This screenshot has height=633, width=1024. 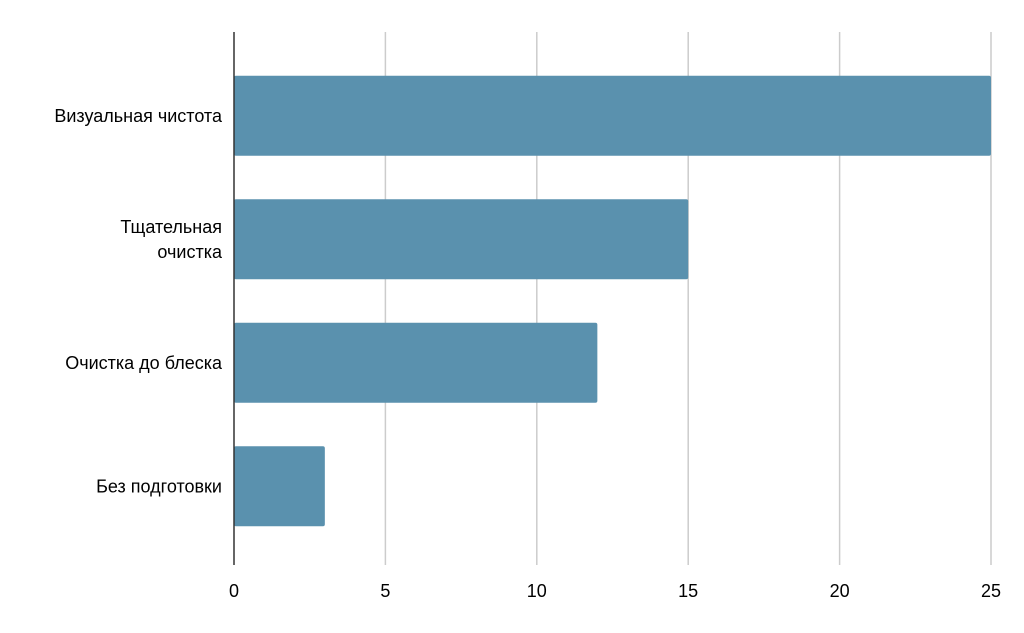 What do you see at coordinates (537, 591) in the screenshot?
I see `x-tick-label: 10` at bounding box center [537, 591].